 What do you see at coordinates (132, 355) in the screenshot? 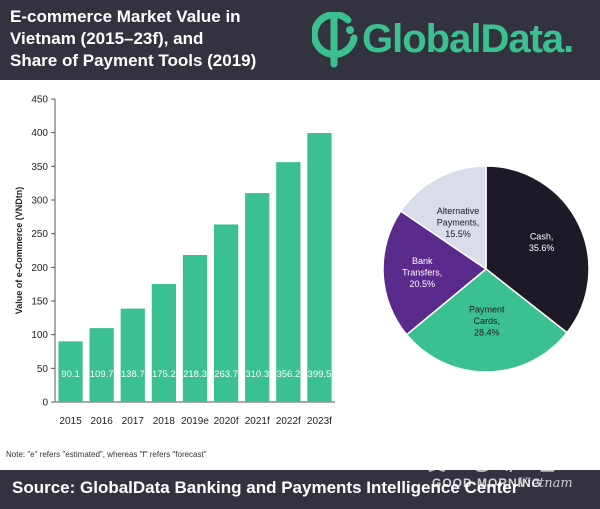
I see `bar-2017` at bounding box center [132, 355].